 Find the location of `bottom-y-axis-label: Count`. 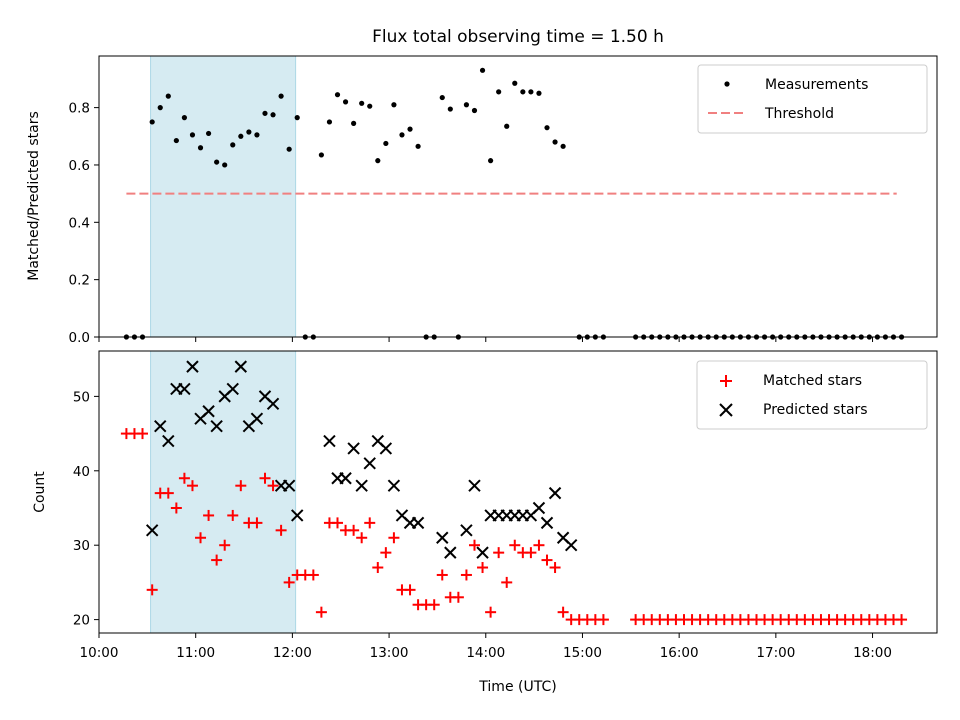

bottom-y-axis-label: Count is located at coordinates (40, 492).